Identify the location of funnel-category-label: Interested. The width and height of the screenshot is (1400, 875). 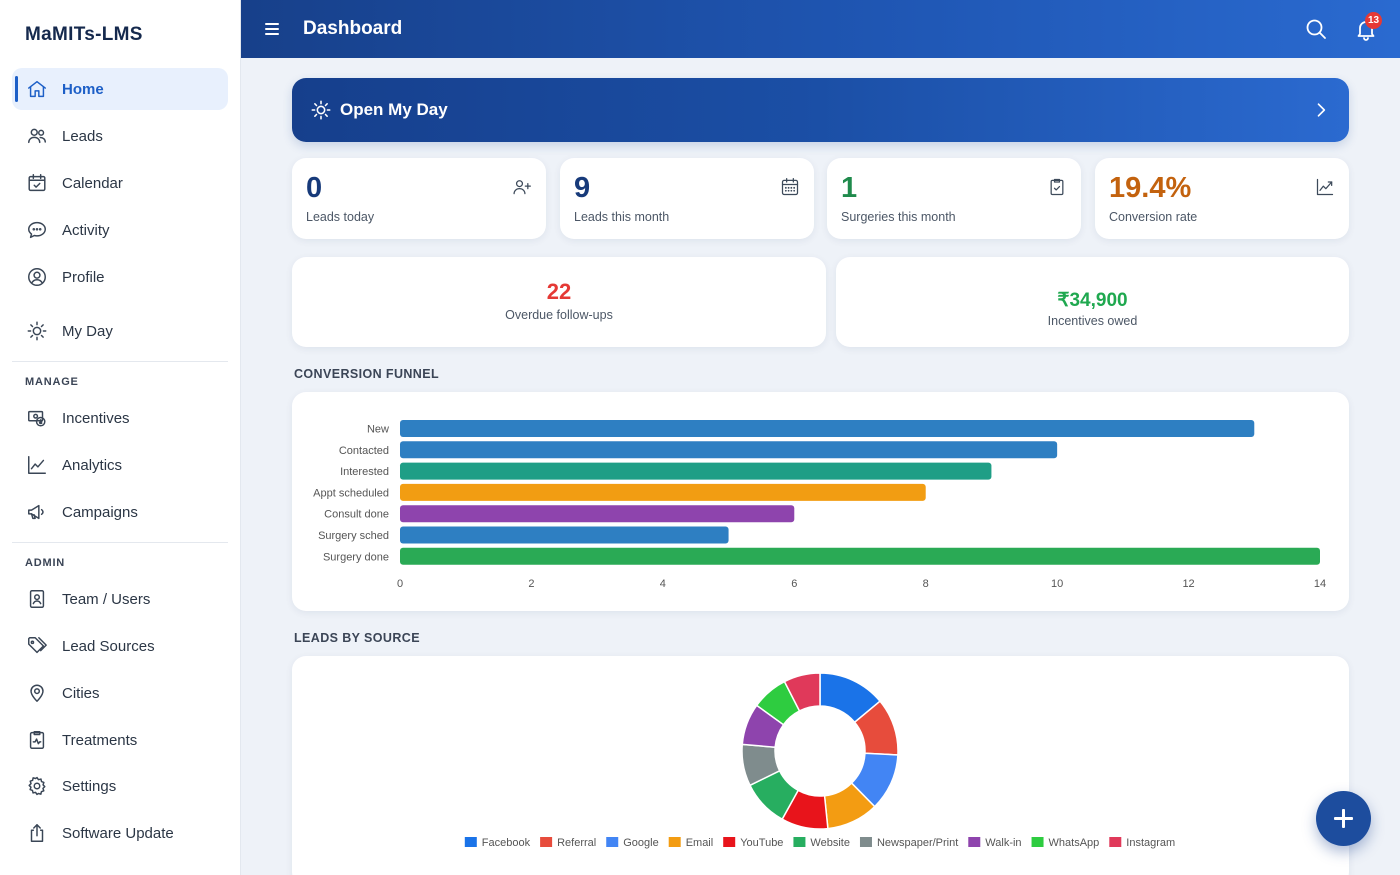
(364, 472).